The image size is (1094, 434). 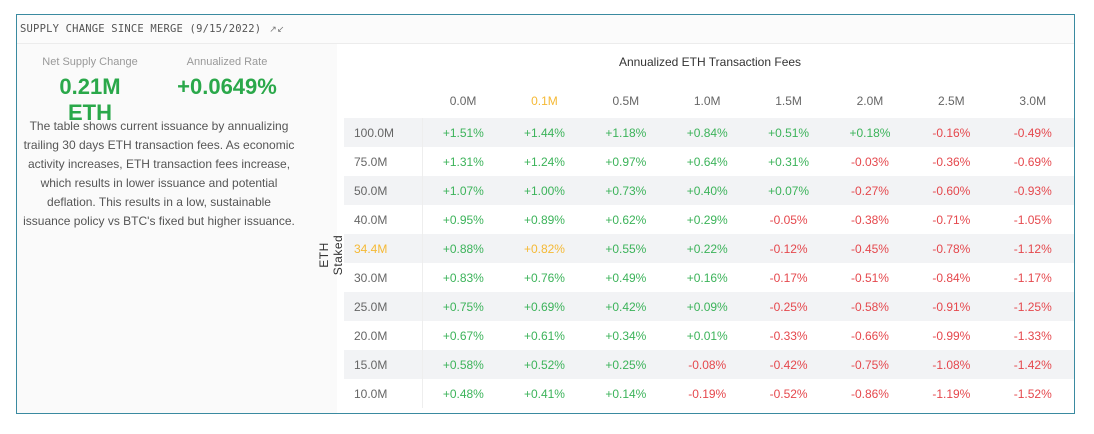 I want to click on issuance-cell: +0.61%, so click(x=544, y=335).